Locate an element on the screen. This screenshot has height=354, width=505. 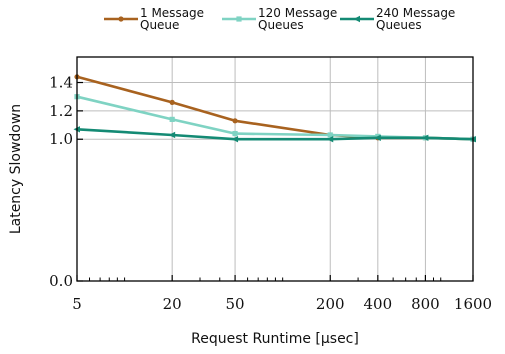
x-tick-label: 50 is located at coordinates (235, 304).